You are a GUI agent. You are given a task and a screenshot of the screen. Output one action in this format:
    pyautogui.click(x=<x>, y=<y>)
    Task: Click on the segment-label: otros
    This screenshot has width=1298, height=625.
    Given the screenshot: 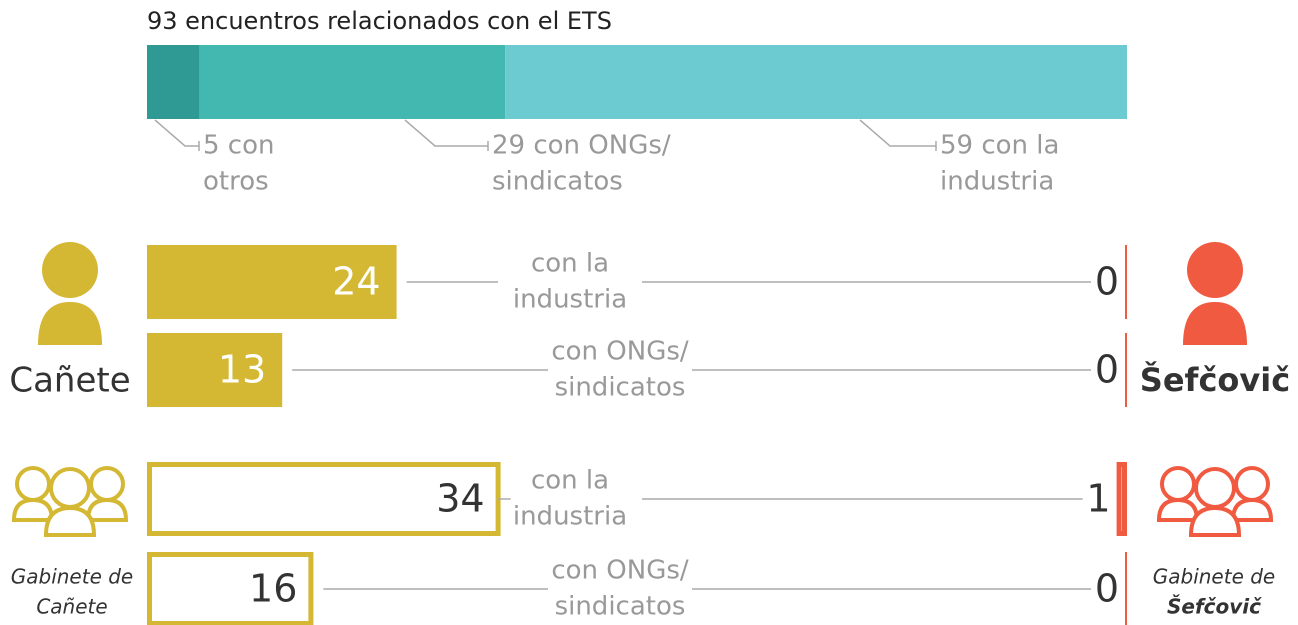 What is the action you would take?
    pyautogui.click(x=236, y=182)
    